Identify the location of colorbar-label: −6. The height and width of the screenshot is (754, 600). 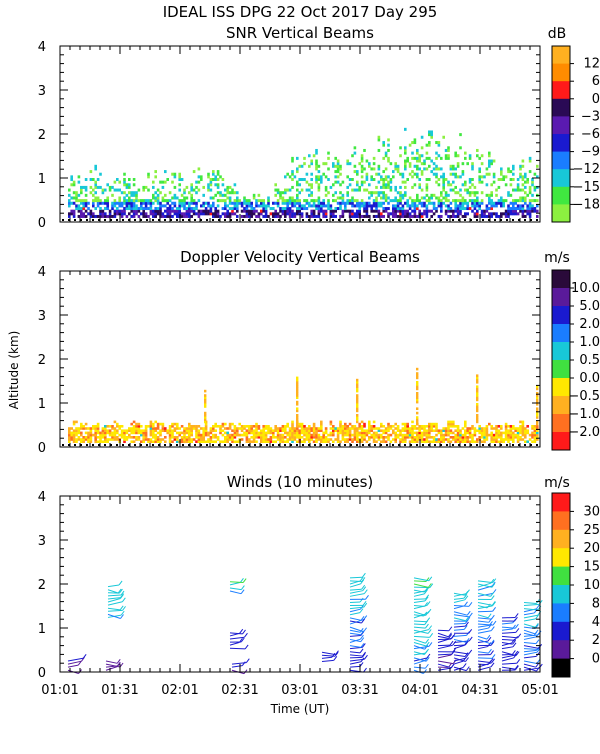
(590, 134).